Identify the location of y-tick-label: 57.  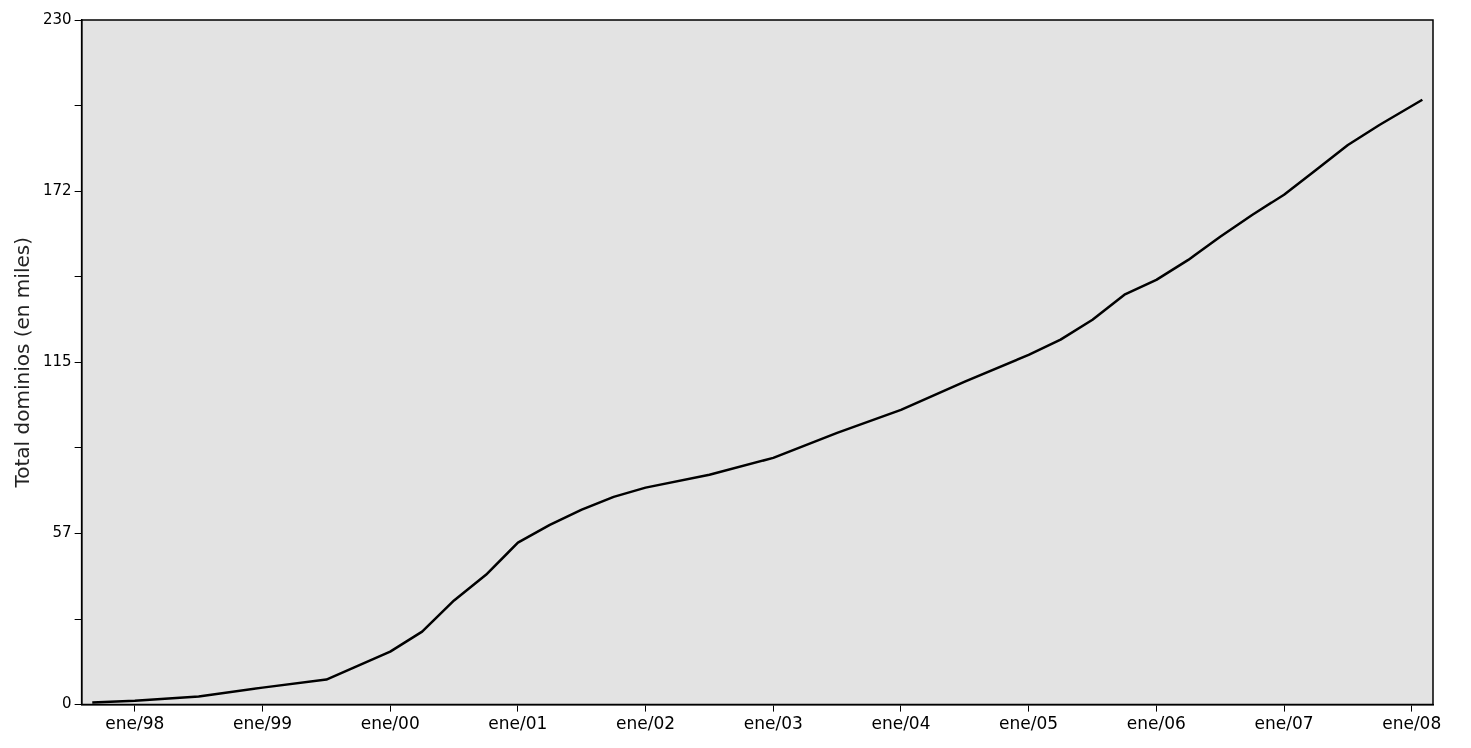
(62, 532).